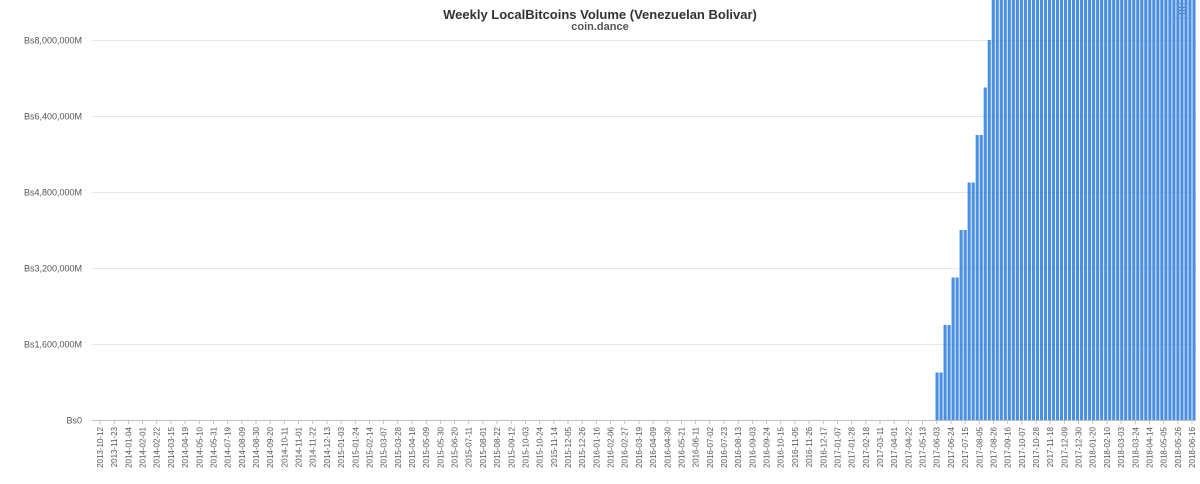  I want to click on x-tick-label: 2017-11-18, so click(1050, 446).